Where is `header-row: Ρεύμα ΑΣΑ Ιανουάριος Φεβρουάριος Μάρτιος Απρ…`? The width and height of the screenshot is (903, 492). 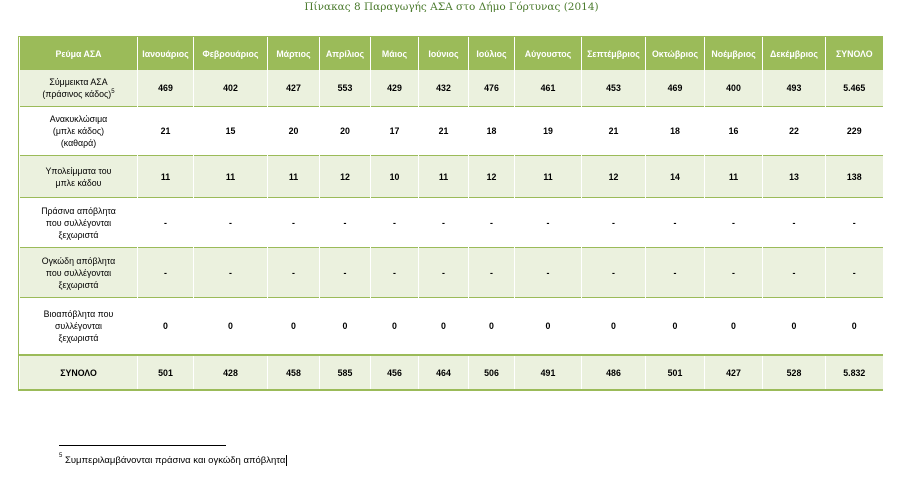 header-row: Ρεύμα ΑΣΑ Ιανουάριος Φεβρουάριος Μάρτιος Απρ… is located at coordinates (451, 53).